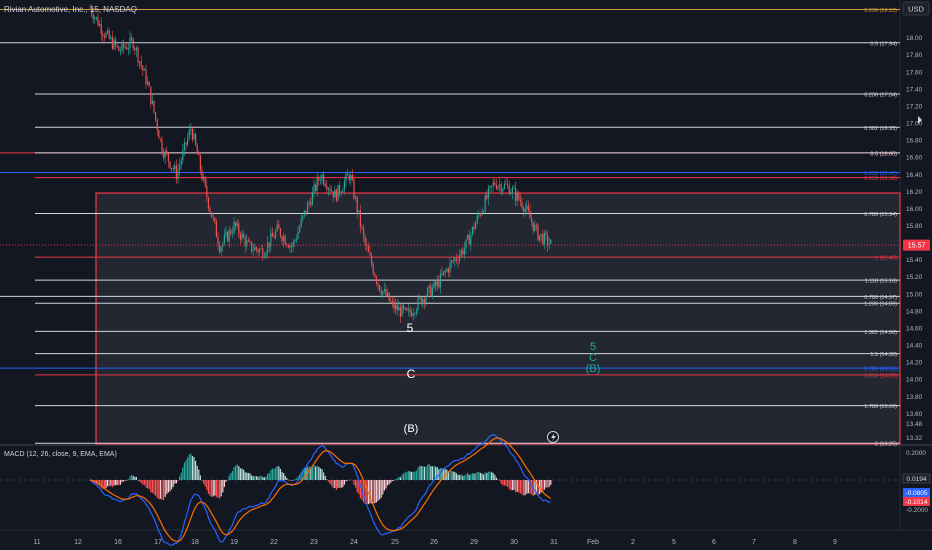 The width and height of the screenshot is (932, 550). Describe the element at coordinates (593, 358) in the screenshot. I see `wave-label-teal-c: C` at that location.